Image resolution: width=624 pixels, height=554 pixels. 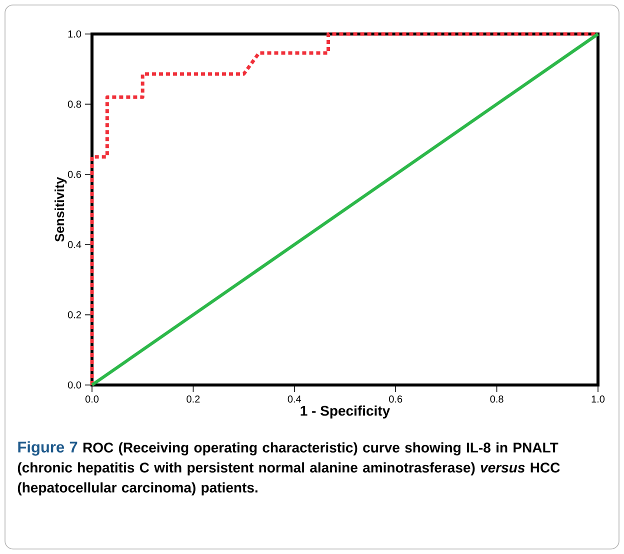 What do you see at coordinates (497, 399) in the screenshot?
I see `x-tick-label: 0.8` at bounding box center [497, 399].